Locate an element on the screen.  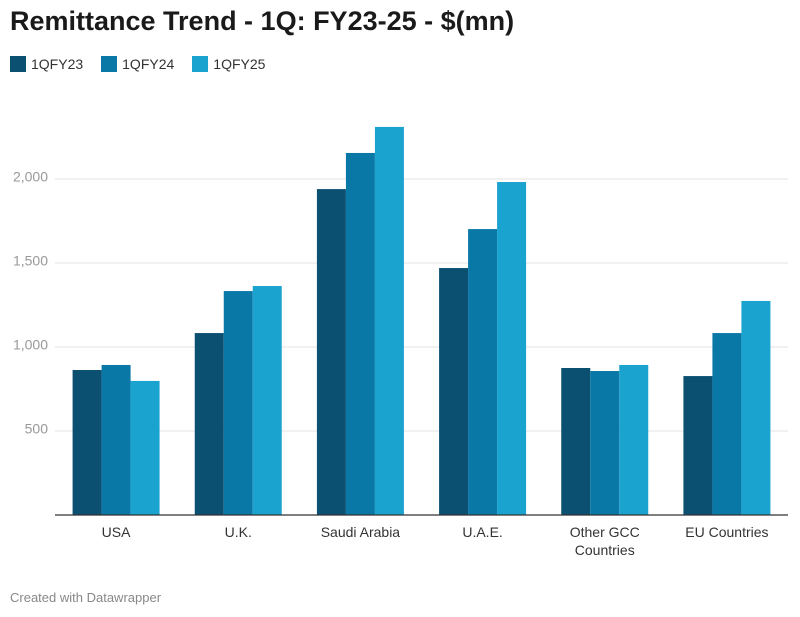
legend-label: 1QFY24 is located at coordinates (148, 64).